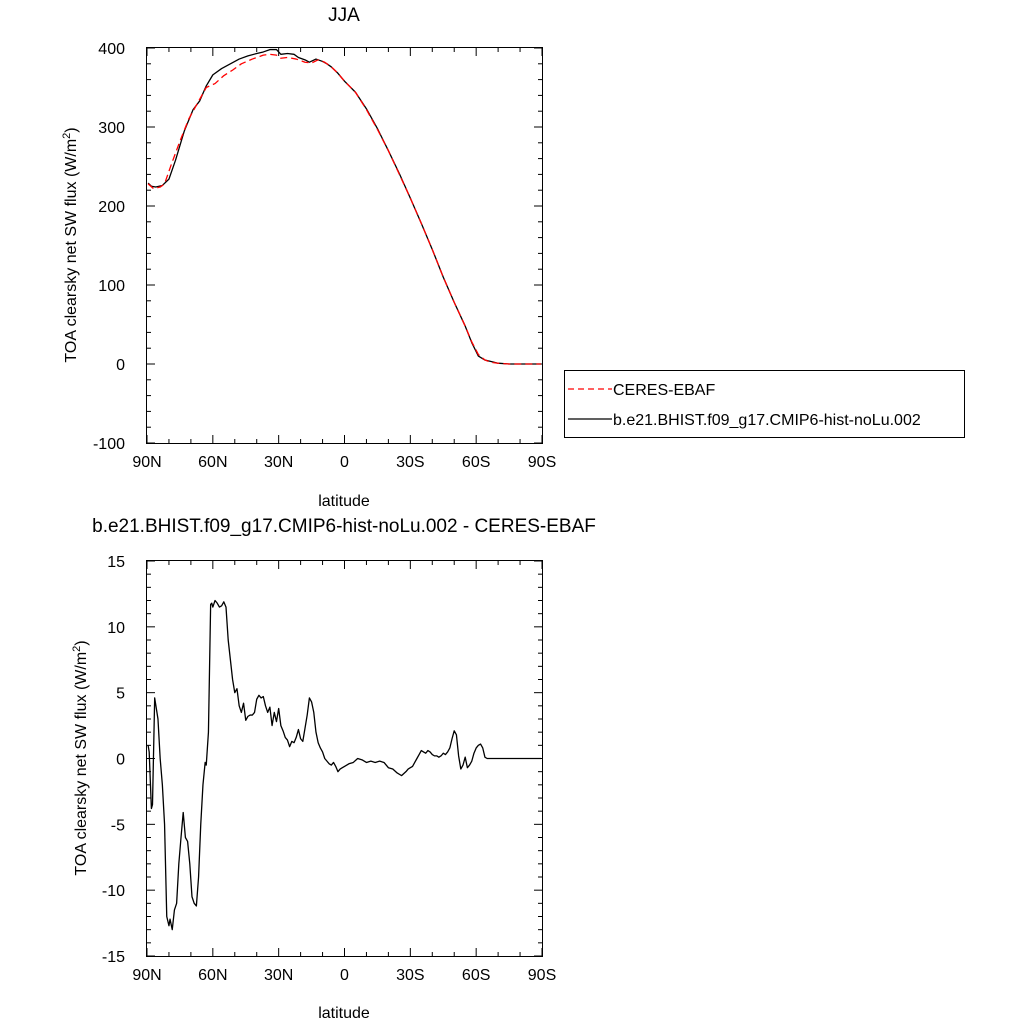 The height and width of the screenshot is (1024, 1024). I want to click on top-y-axis-title-sup: 2, so click(67, 136).